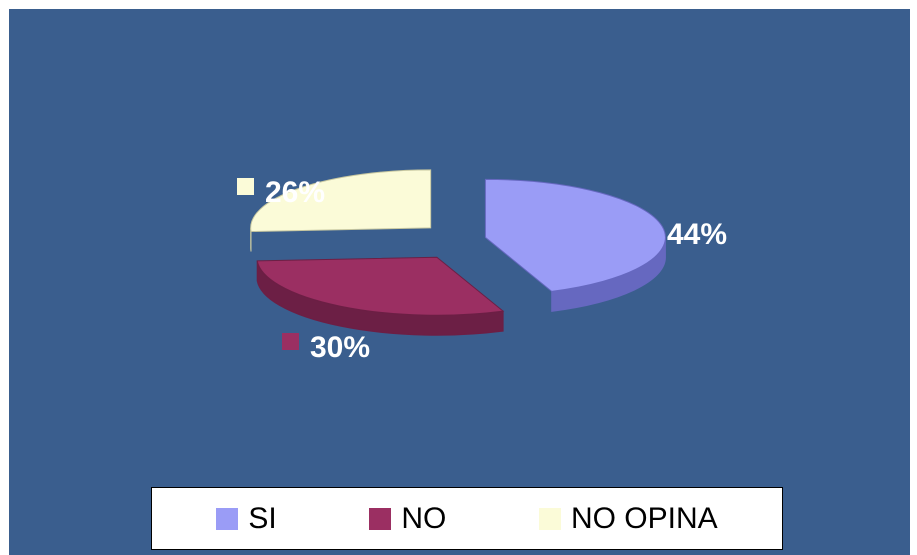 This screenshot has height=555, width=917. What do you see at coordinates (340, 347) in the screenshot?
I see `data-label-no: 30%` at bounding box center [340, 347].